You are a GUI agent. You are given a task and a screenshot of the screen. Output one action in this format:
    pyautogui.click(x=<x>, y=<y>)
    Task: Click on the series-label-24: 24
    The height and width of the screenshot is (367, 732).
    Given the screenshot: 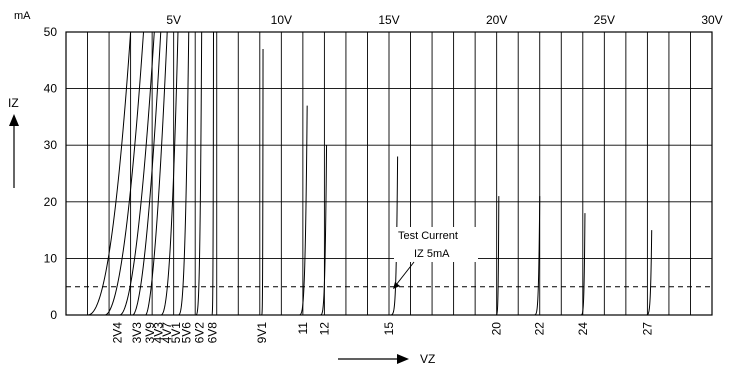 What is the action you would take?
    pyautogui.click(x=583, y=329)
    